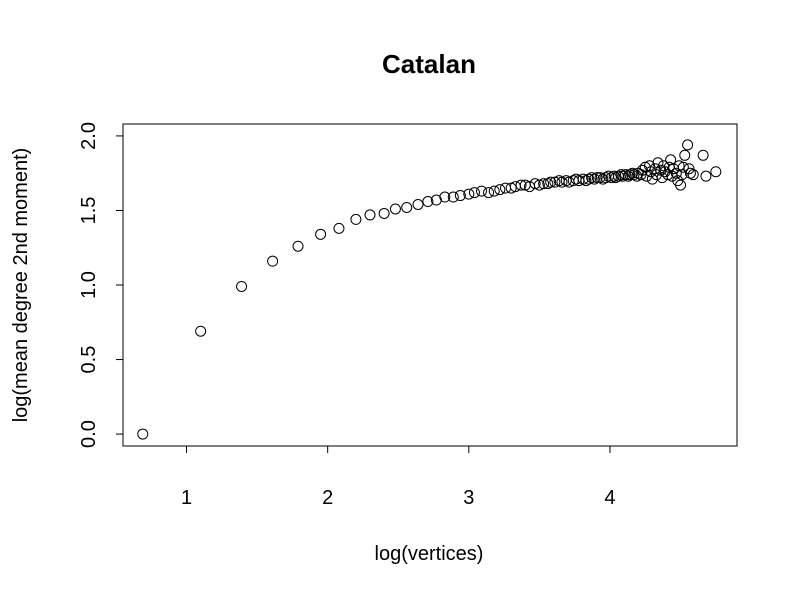 Image resolution: width=800 pixels, height=600 pixels. I want to click on y-tick-label: 1.5, so click(89, 211).